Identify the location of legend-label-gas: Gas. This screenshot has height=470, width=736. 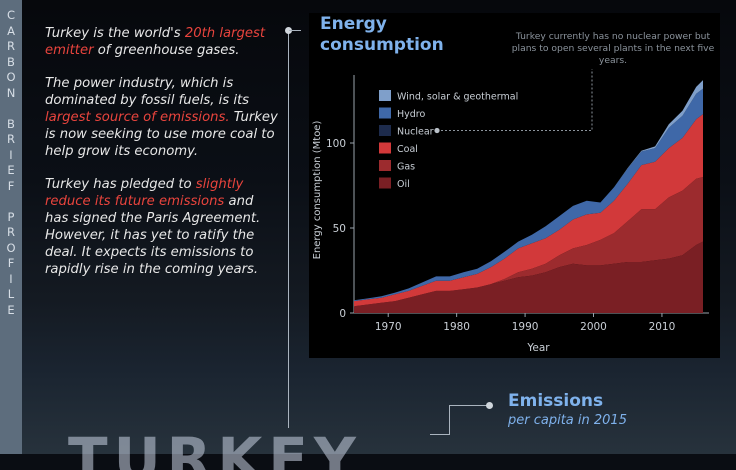
(406, 167).